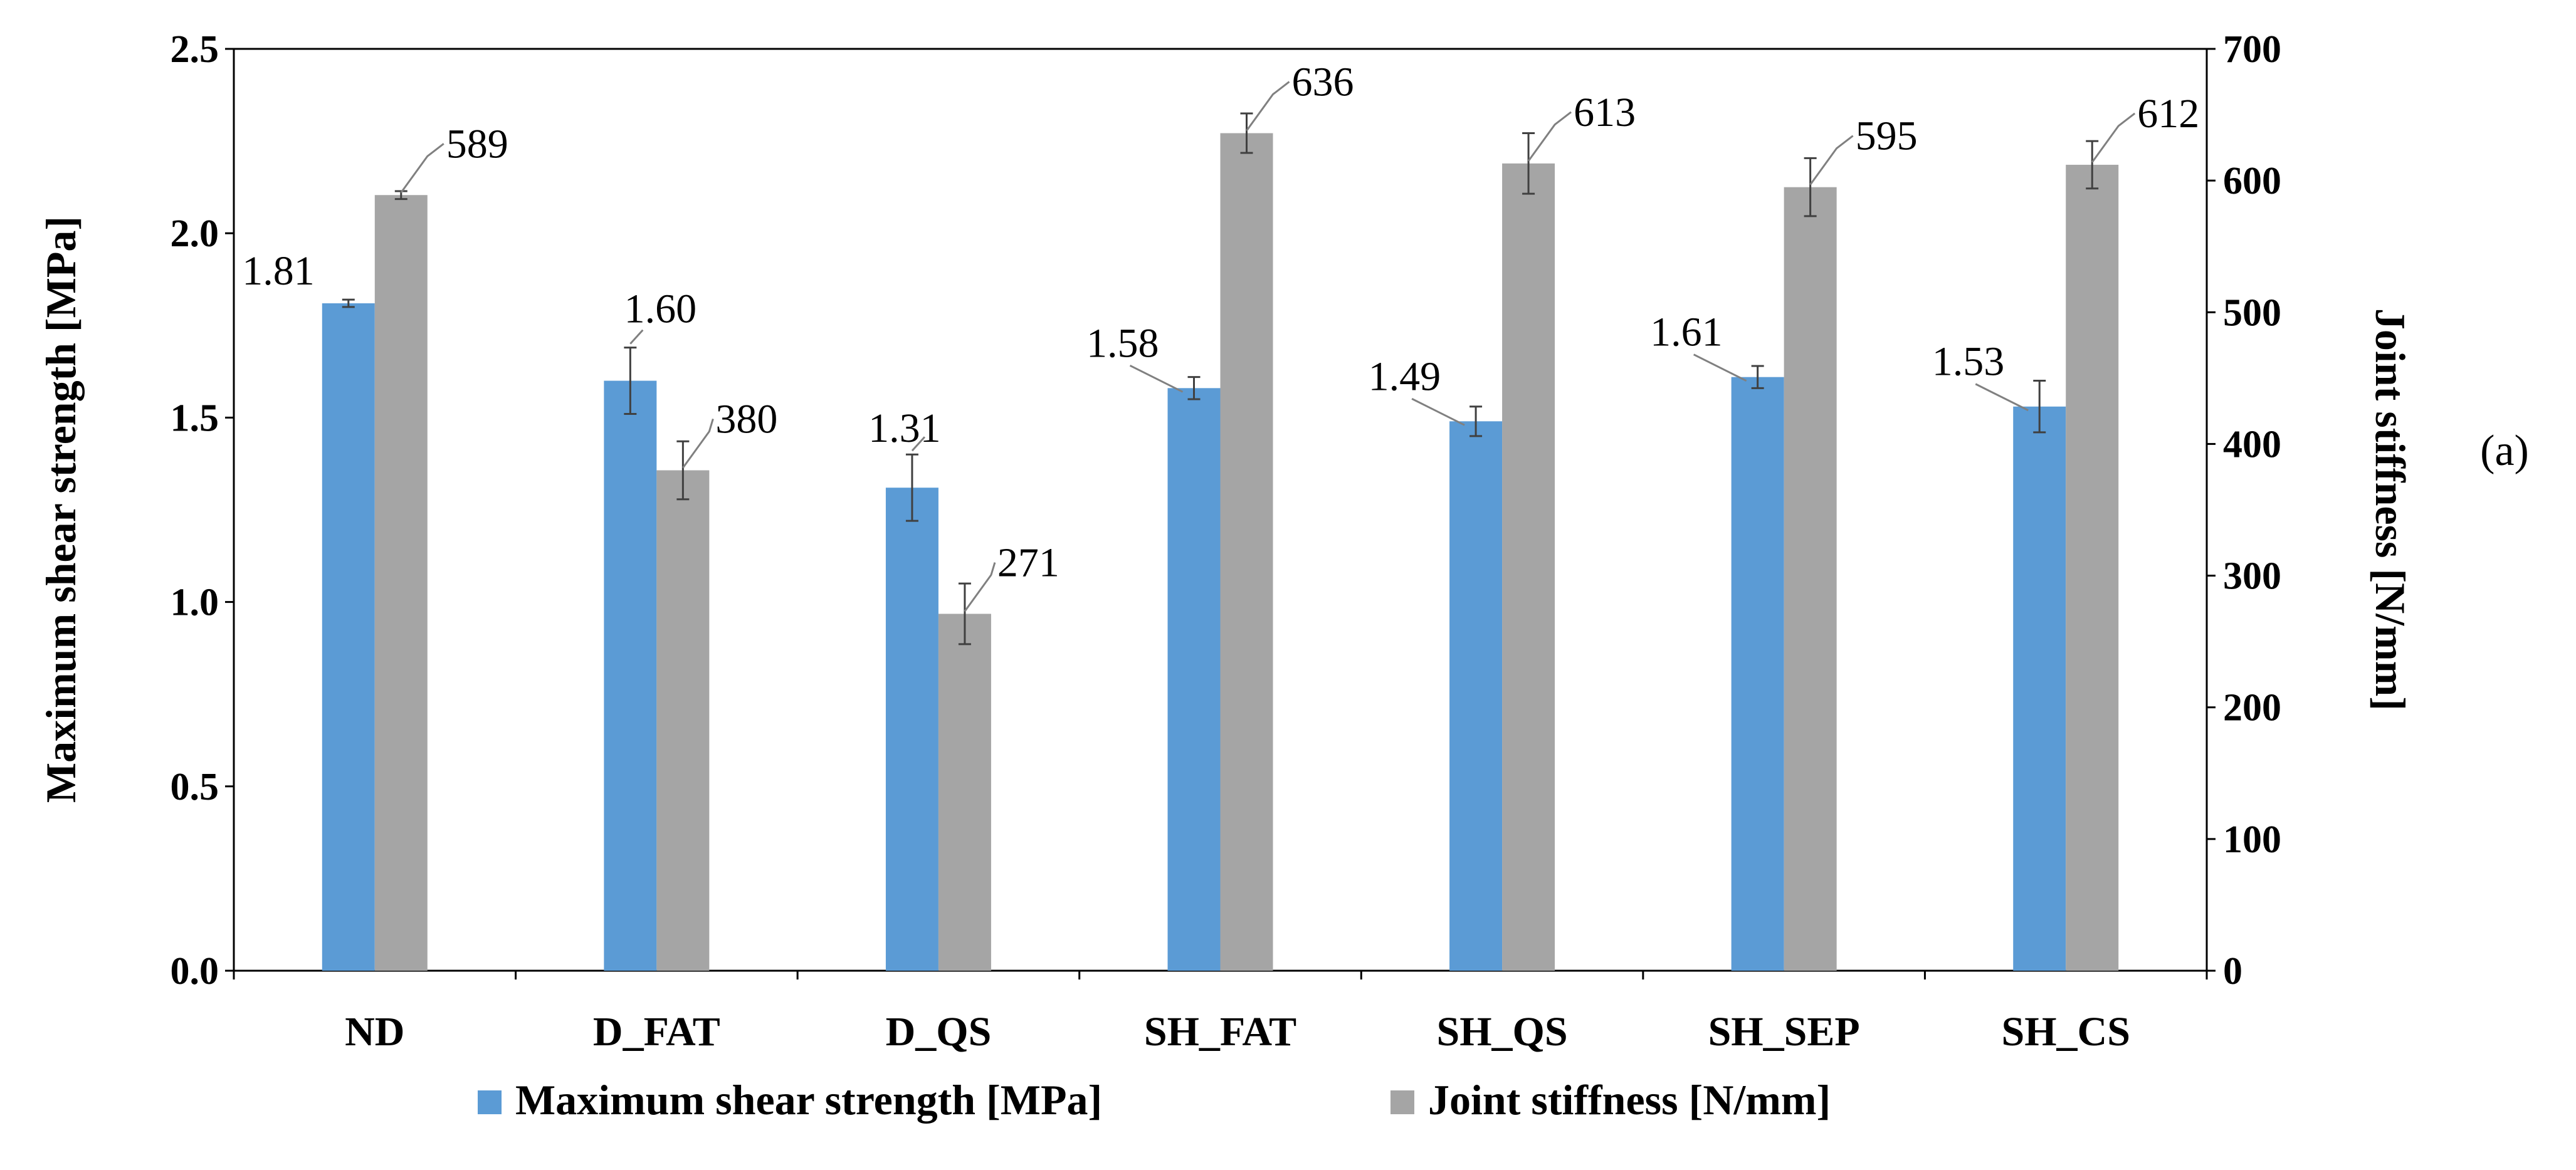 The width and height of the screenshot is (2576, 1170). What do you see at coordinates (202, 511) in the screenshot?
I see `left-axis-ticks: 0.0 0.5 1.0 1.5 2.0 2.5` at bounding box center [202, 511].